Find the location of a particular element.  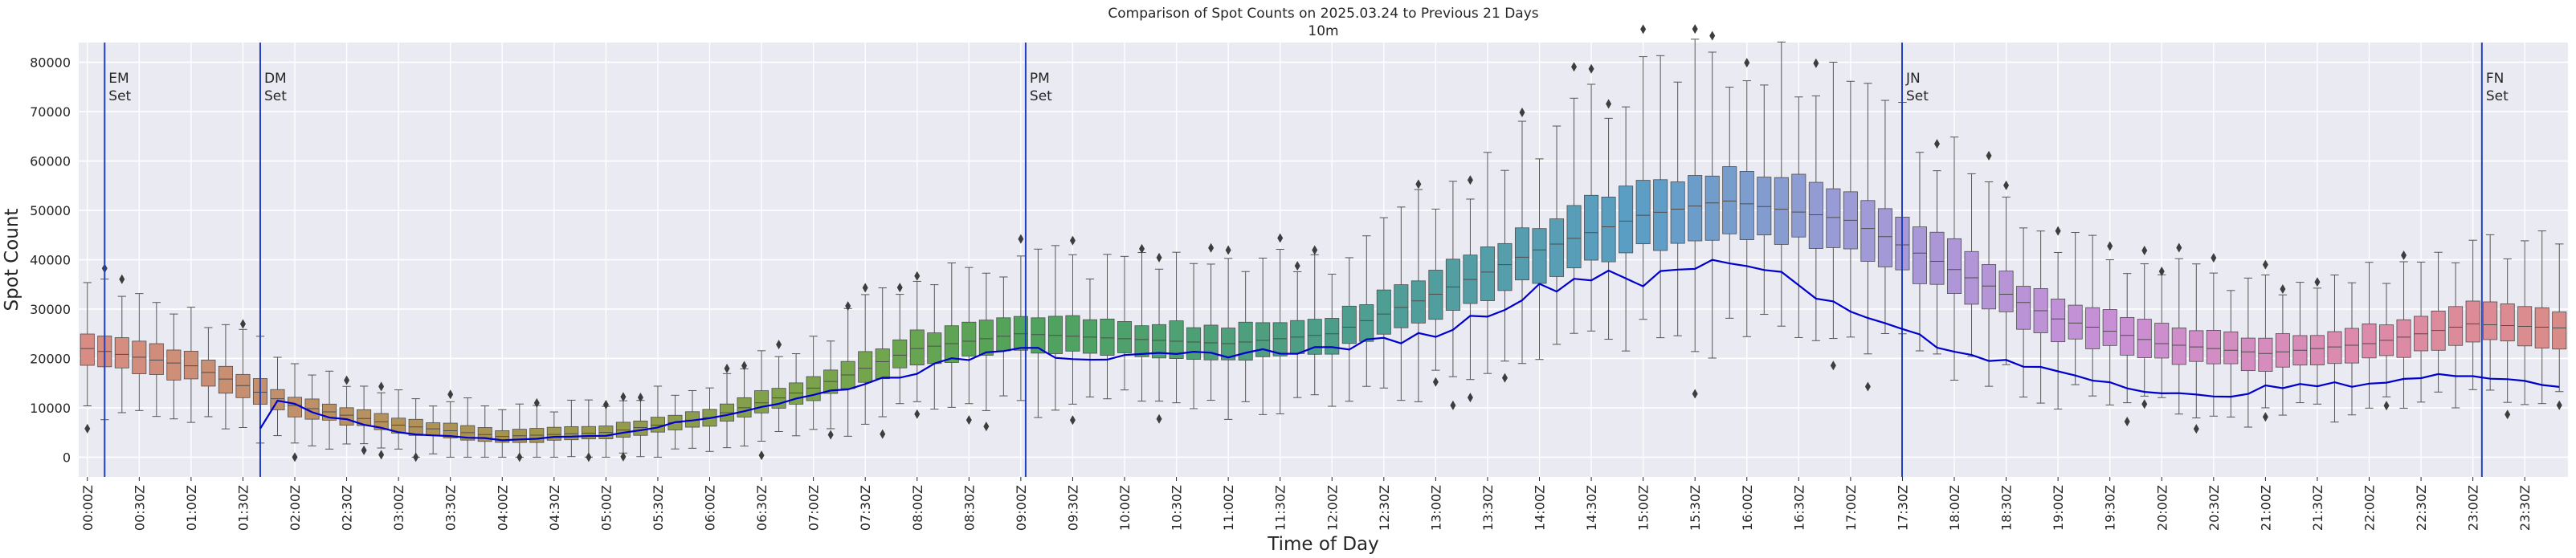

x-tick-label: 08:30Z is located at coordinates (969, 508).